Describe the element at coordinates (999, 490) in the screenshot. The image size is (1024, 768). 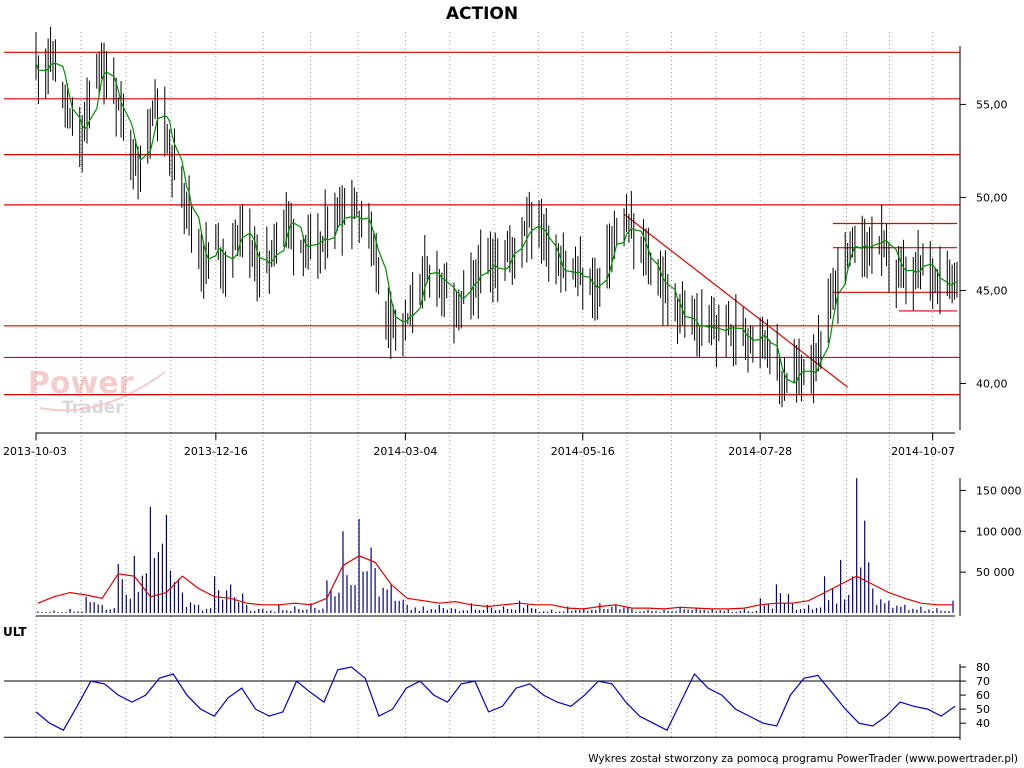
I see `volume-y-tick-2: 150 000` at that location.